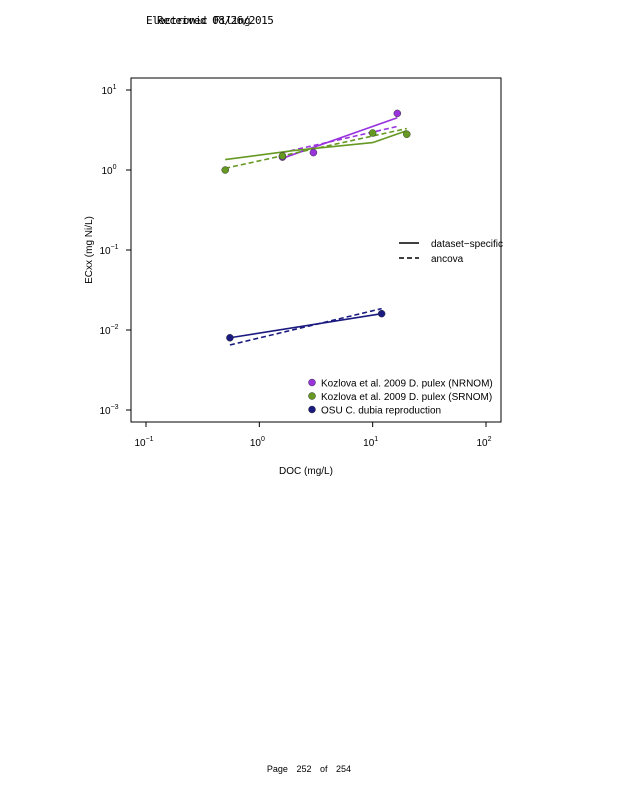 Image resolution: width=618 pixels, height=800 pixels. Describe the element at coordinates (108, 250) in the screenshot. I see `y-tick-label: 10⁻¹` at that location.